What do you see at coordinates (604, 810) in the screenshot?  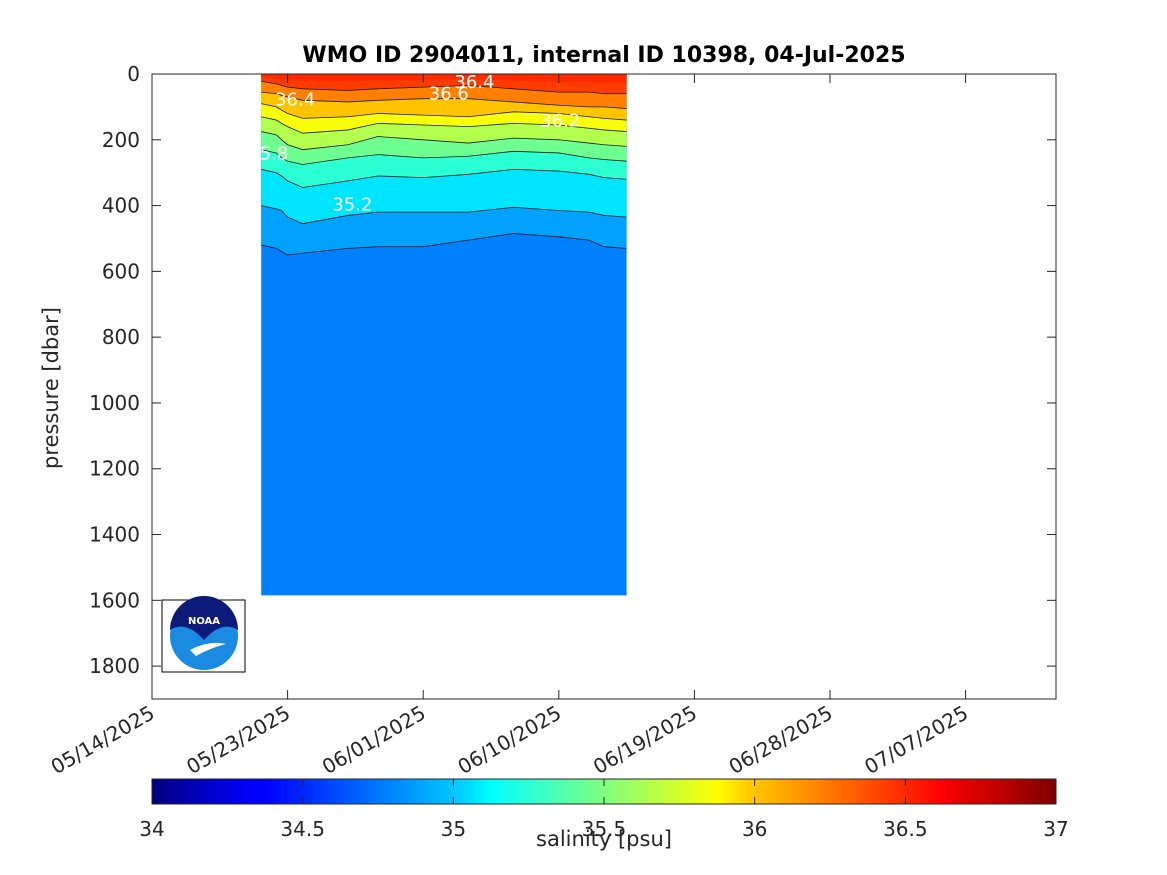 I see `colorbar-axis: 34 34.5 35 35.5 36 36.5 37` at bounding box center [604, 810].